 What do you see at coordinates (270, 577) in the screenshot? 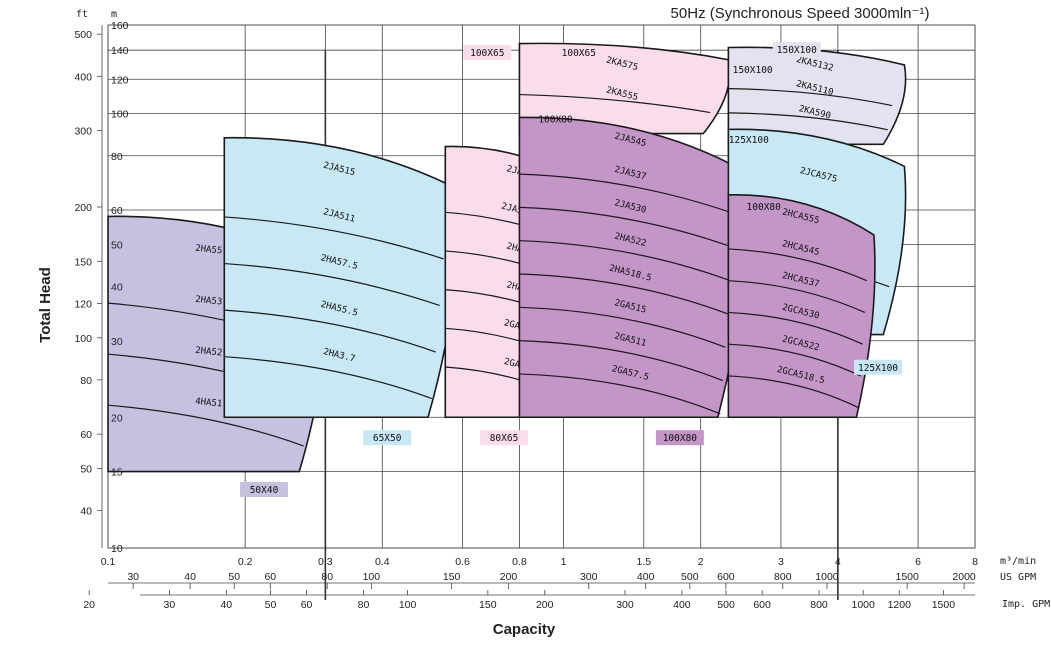
I see `x-tick-usgpm: 60` at bounding box center [270, 577].